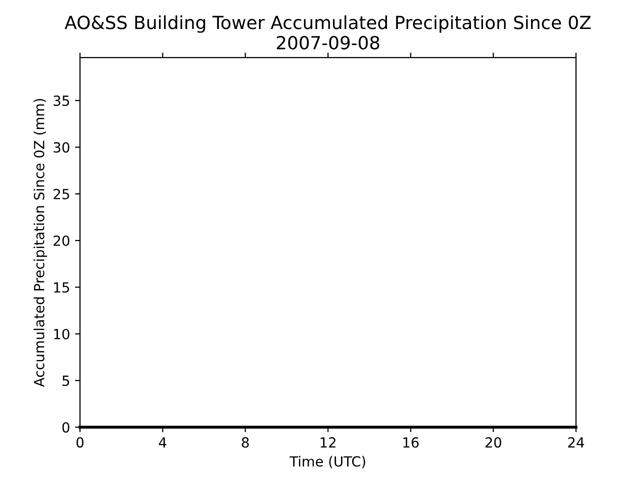 This screenshot has width=640, height=480. Describe the element at coordinates (41, 242) in the screenshot. I see `y-axis-title: Accumulated Precipitation Since 0Z (mm)` at that location.